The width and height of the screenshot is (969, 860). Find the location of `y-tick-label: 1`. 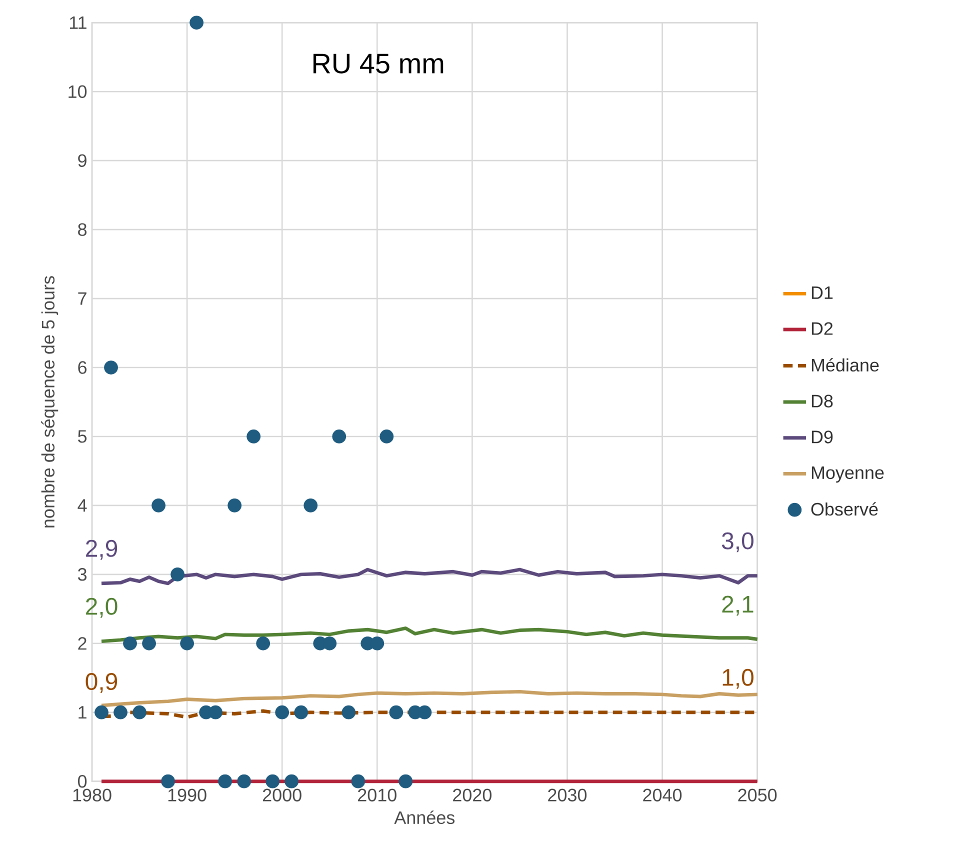

y-tick-label: 1 is located at coordinates (82, 712).